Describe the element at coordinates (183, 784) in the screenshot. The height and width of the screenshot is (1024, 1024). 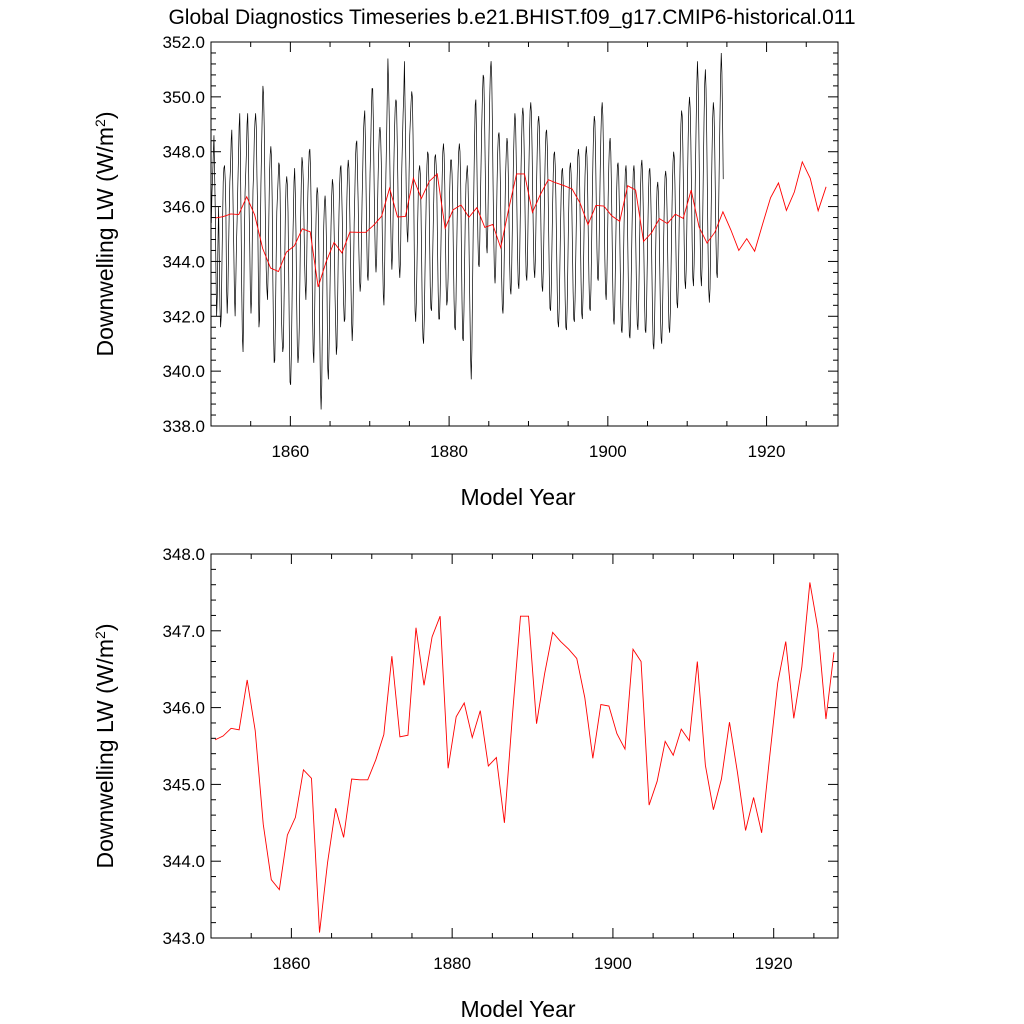
I see `y-tick-label: 345.0` at that location.